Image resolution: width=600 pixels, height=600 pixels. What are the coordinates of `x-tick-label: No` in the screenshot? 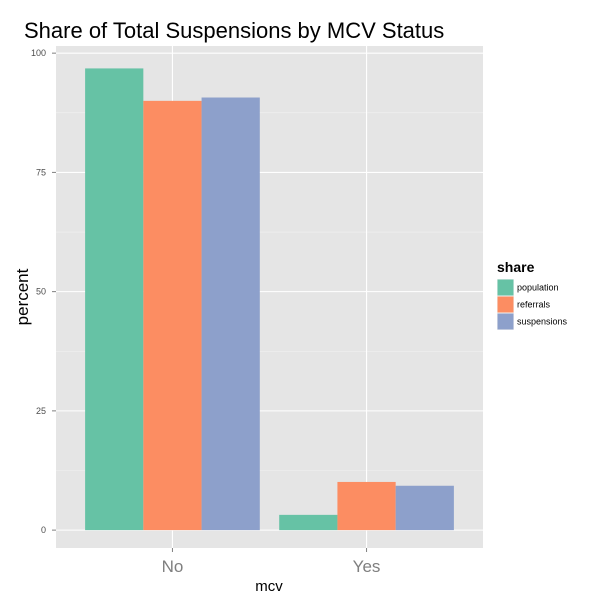 It's located at (173, 566).